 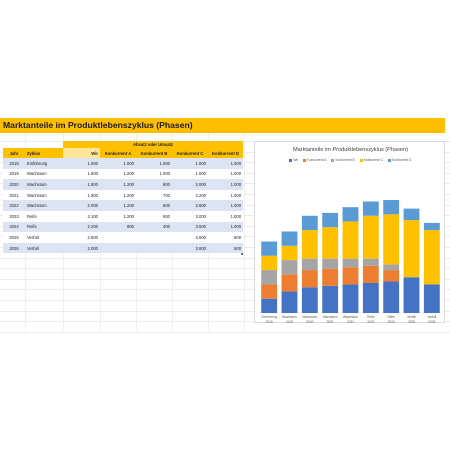 I want to click on table-cell: 3.000, so click(x=190, y=216).